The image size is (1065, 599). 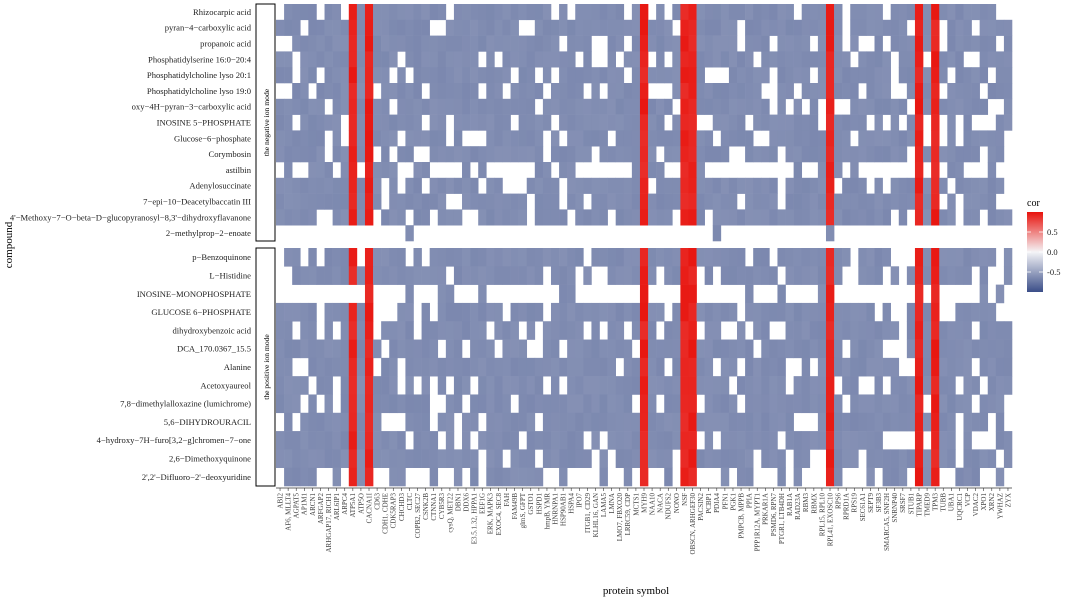 What do you see at coordinates (265, 122) in the screenshot?
I see `panel-strip` at bounding box center [265, 122].